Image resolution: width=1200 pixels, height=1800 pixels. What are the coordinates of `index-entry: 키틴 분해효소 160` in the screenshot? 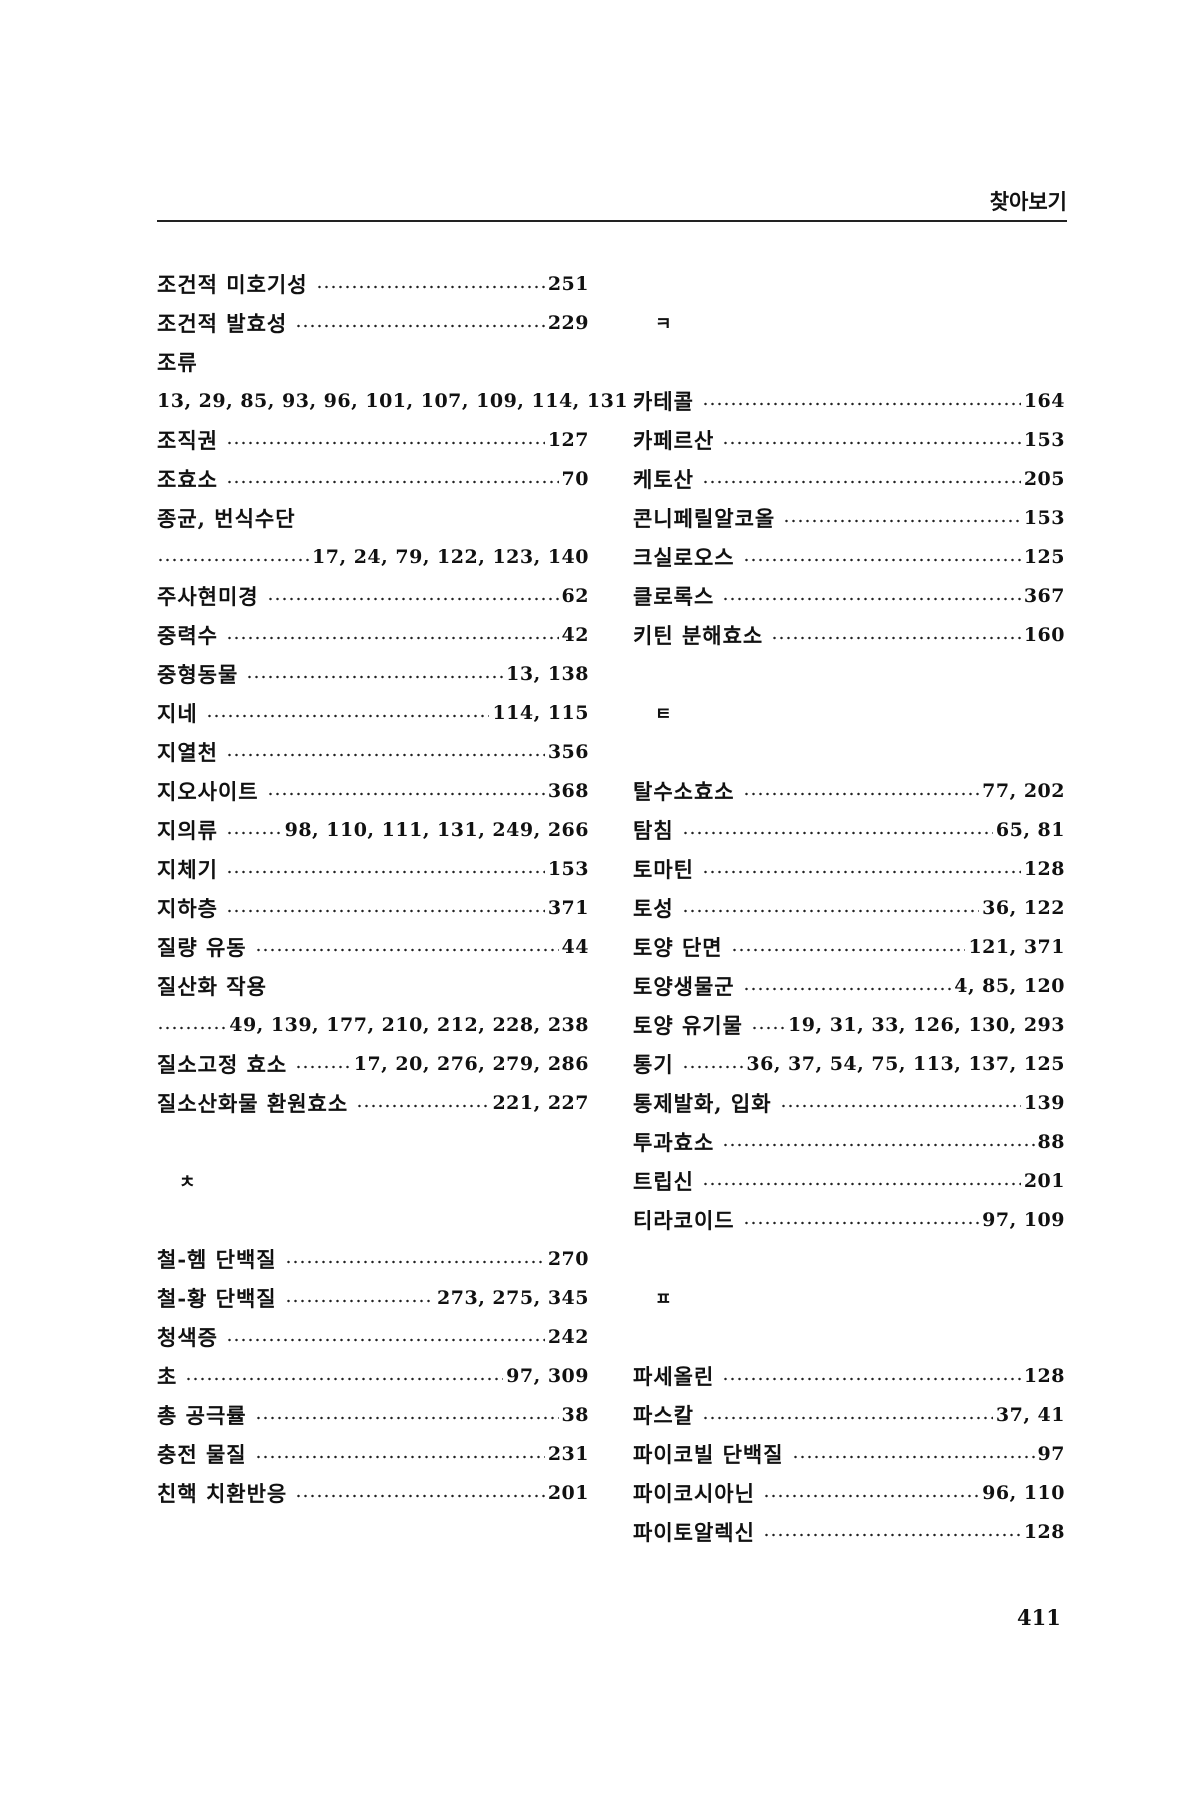 It's located at (849, 634).